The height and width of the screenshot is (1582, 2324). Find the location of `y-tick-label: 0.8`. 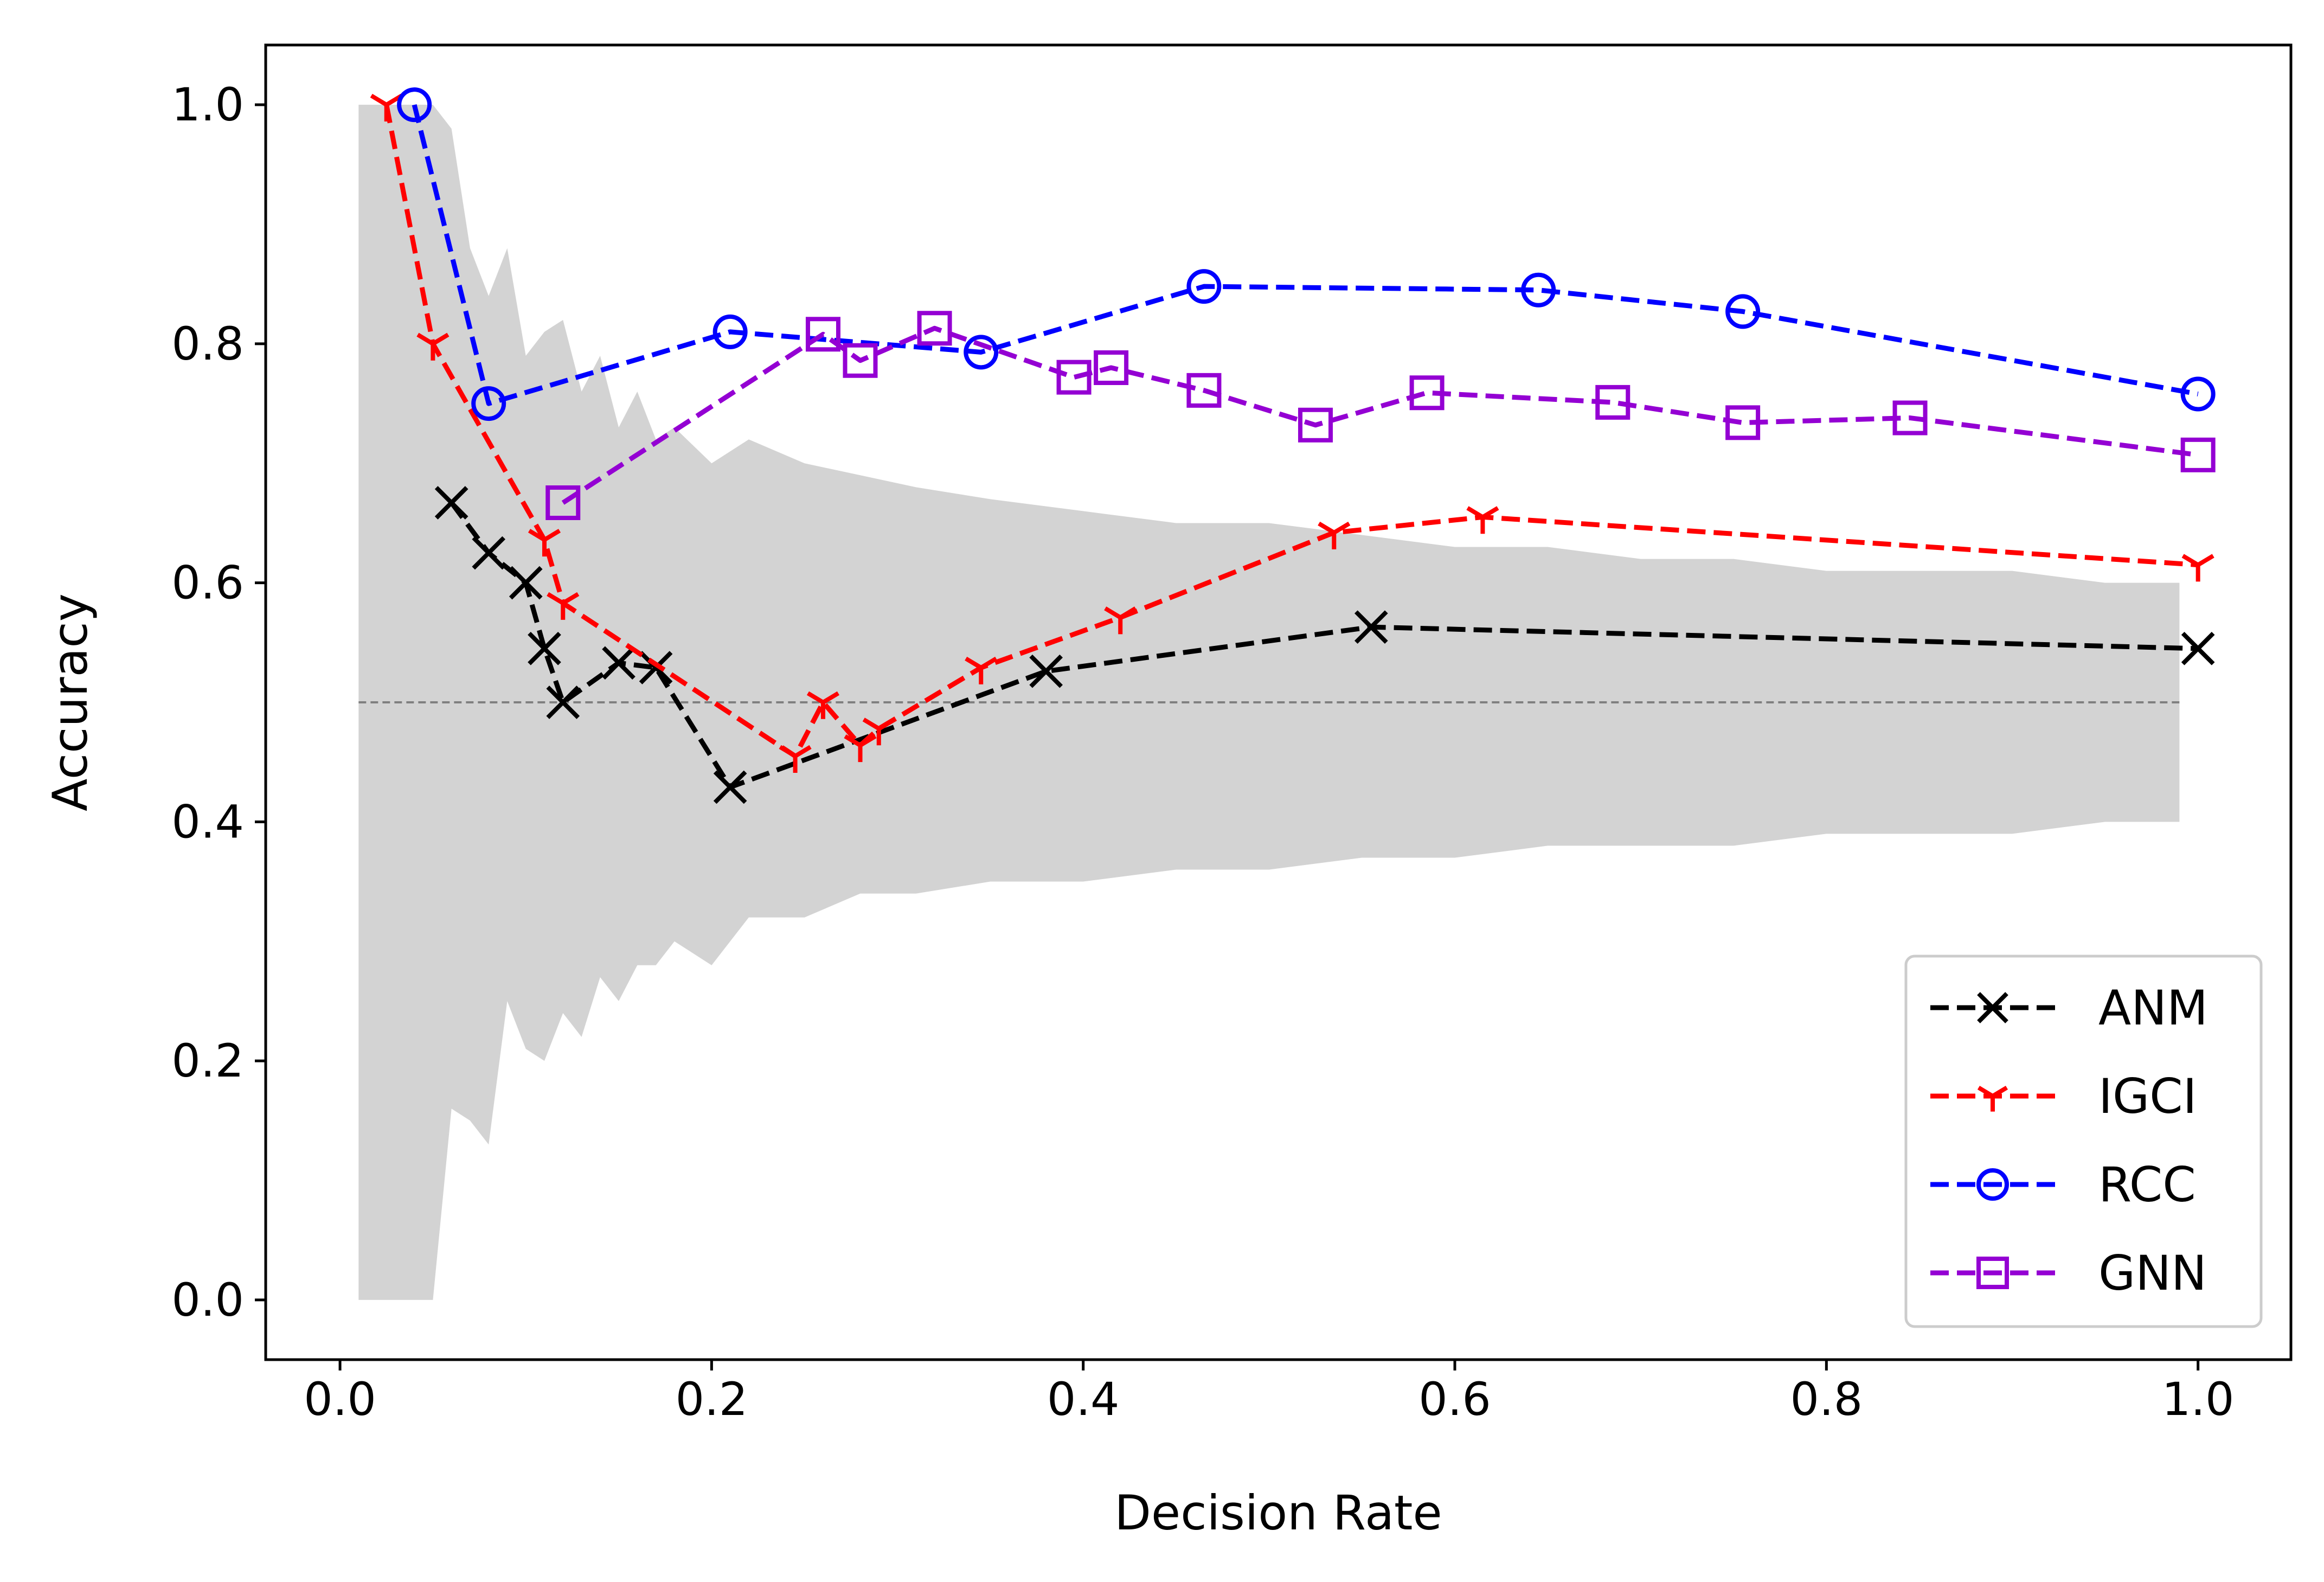

y-tick-label: 0.8 is located at coordinates (207, 343).